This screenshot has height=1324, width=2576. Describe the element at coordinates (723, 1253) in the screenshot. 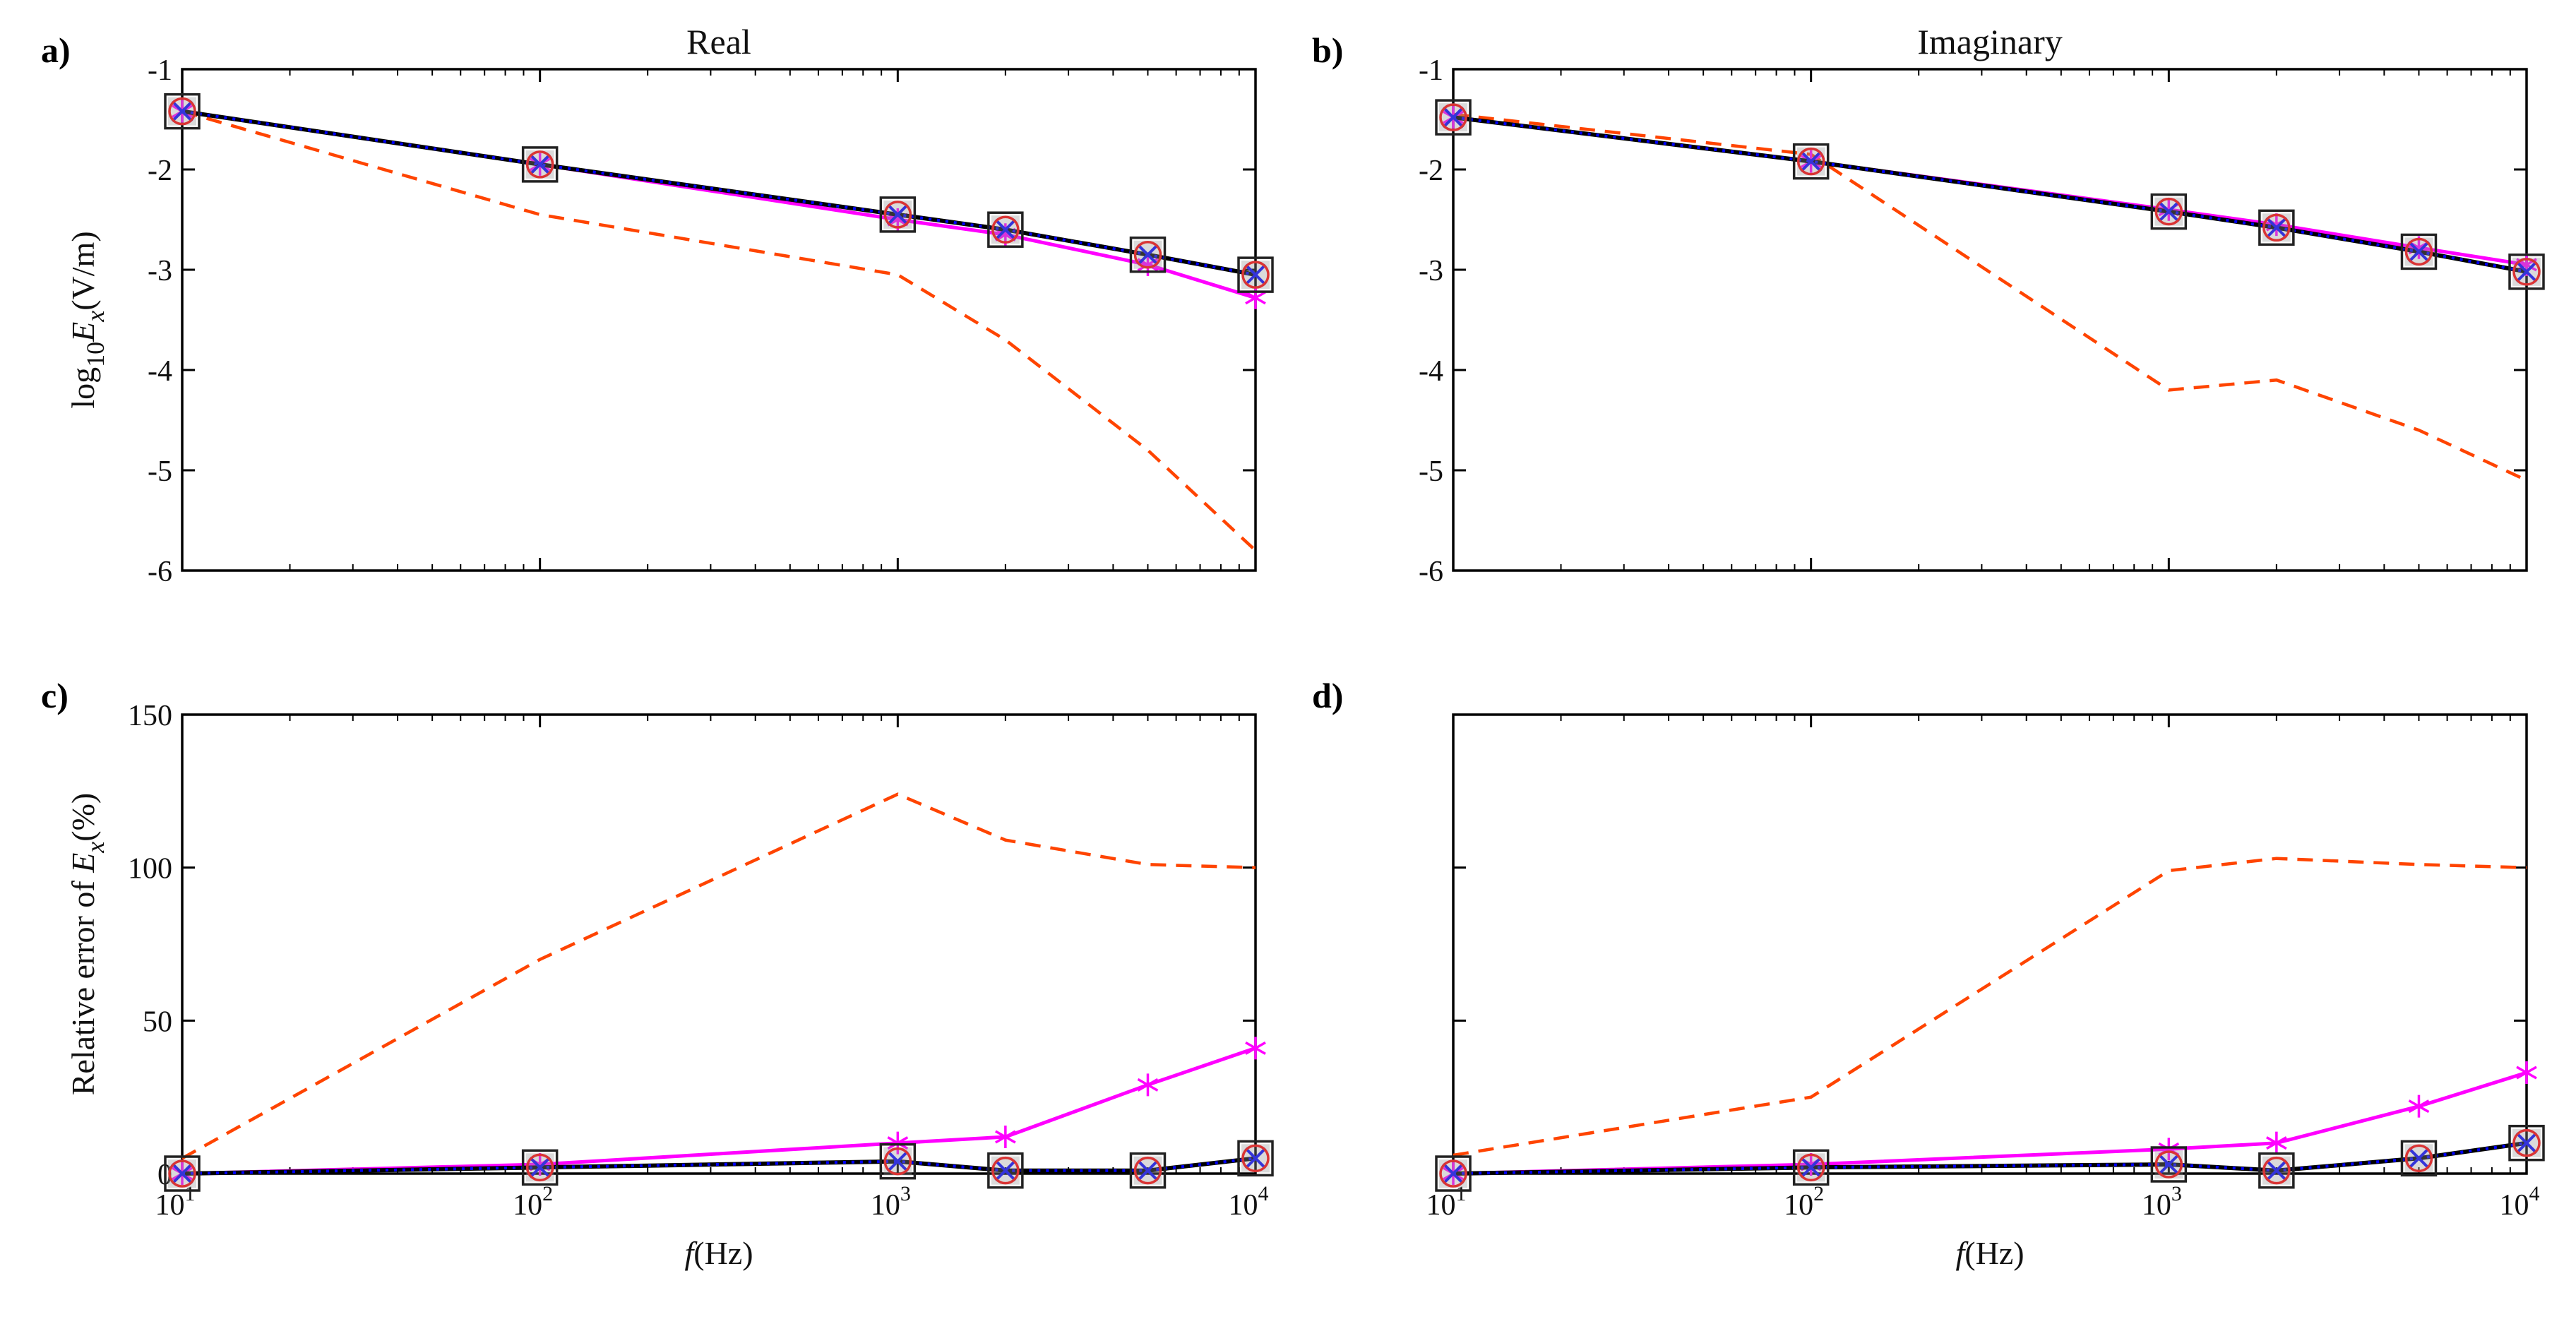

I see `x-axis-unit: (Hz)` at that location.